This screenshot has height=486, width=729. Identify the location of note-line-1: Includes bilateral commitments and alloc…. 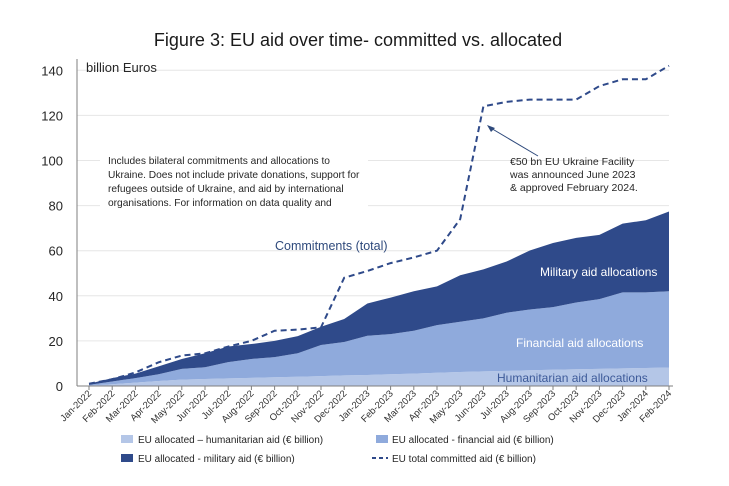
(219, 161).